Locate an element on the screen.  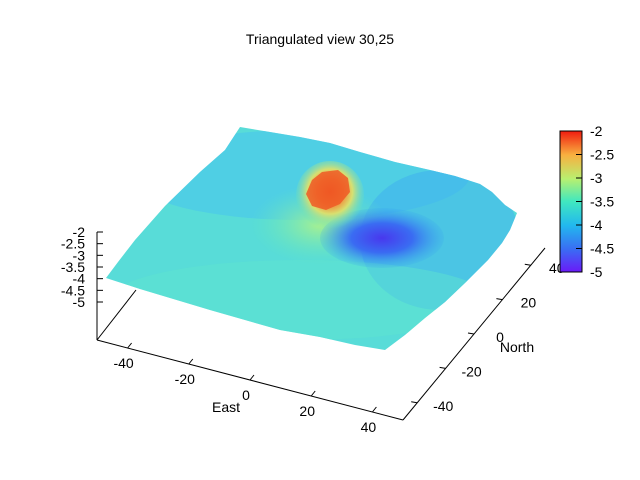
z-tick-label: -5 is located at coordinates (79, 302).